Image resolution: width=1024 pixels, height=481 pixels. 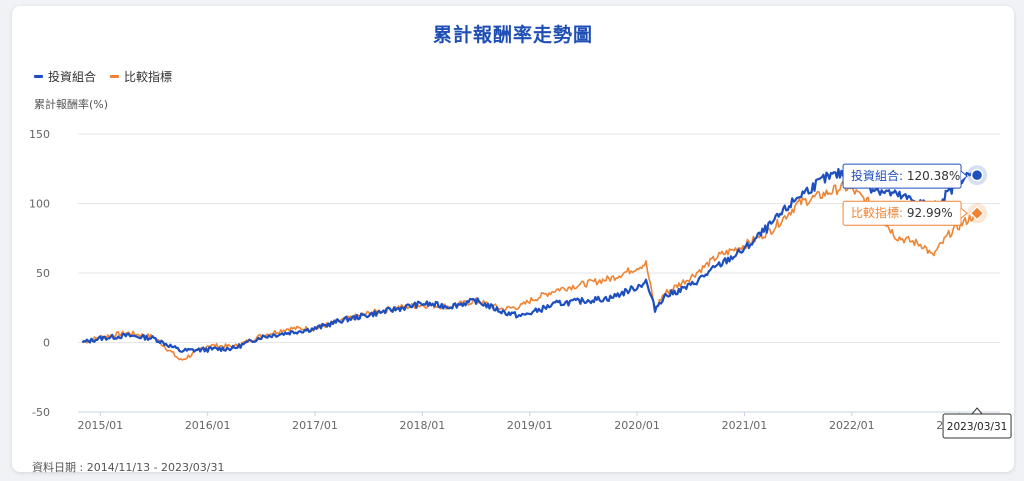 I want to click on y-tick-label: 100, so click(x=39, y=204).